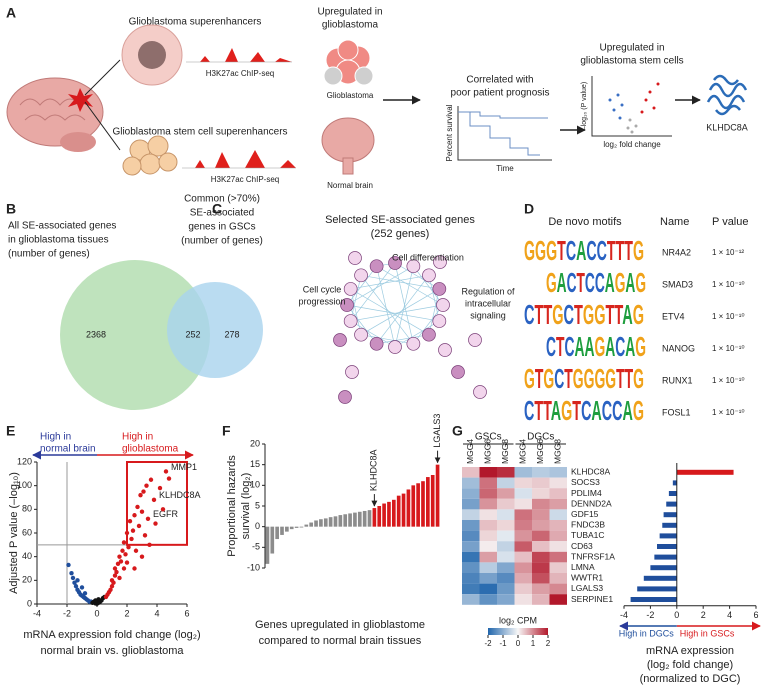 The width and height of the screenshot is (764, 687). Describe the element at coordinates (102, 77) in the screenshot. I see `connector` at that location.